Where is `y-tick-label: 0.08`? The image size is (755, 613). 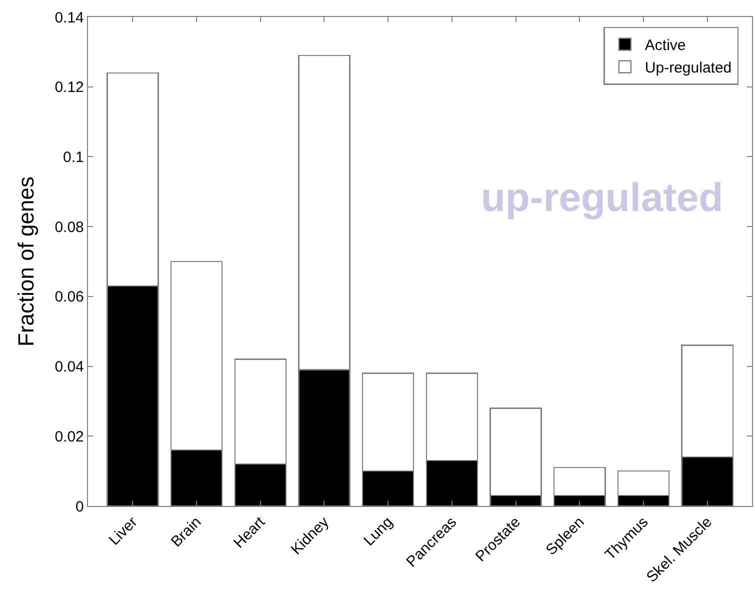 y-tick-label: 0.08 is located at coordinates (69, 227).